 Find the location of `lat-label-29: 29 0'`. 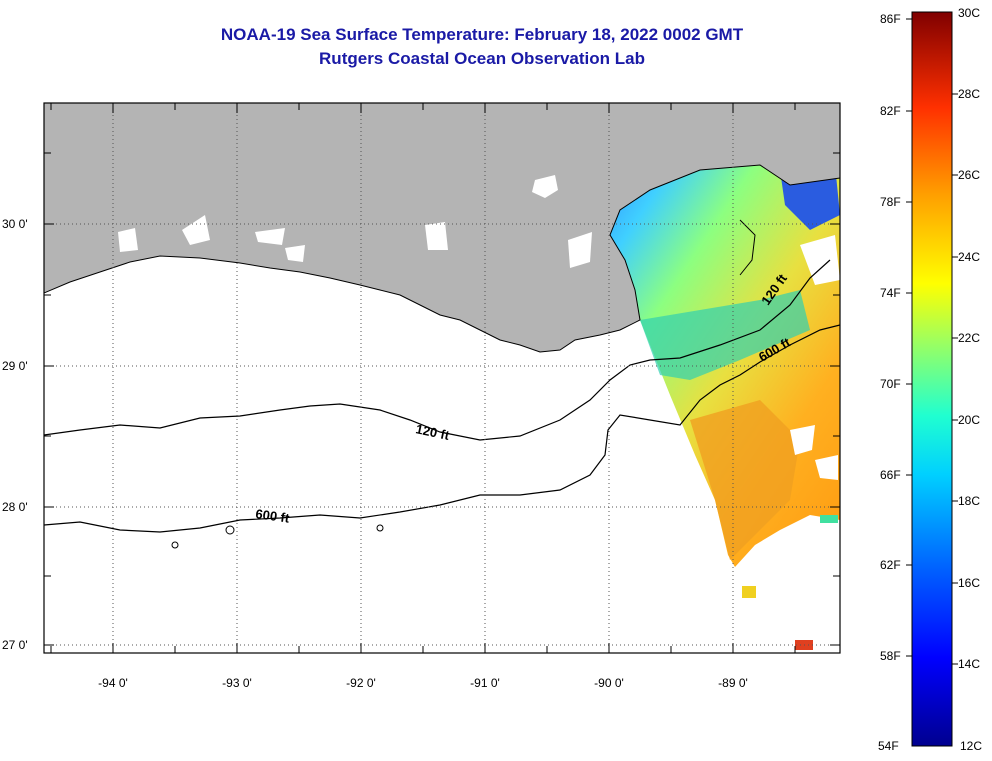

lat-label-29: 29 0' is located at coordinates (15, 366).